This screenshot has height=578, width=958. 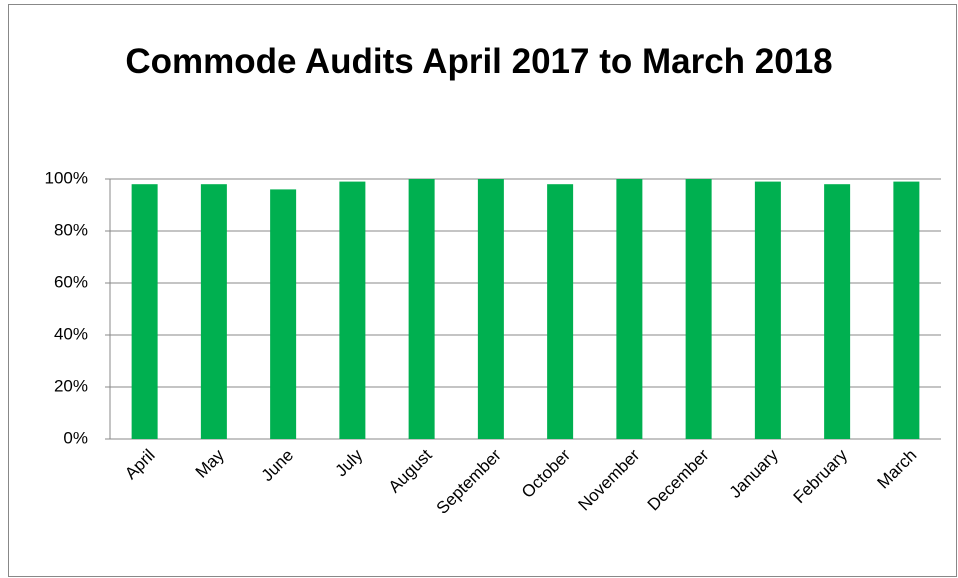 I want to click on chart-title: Commode Audits April 2017 to March 2018, so click(x=479, y=61).